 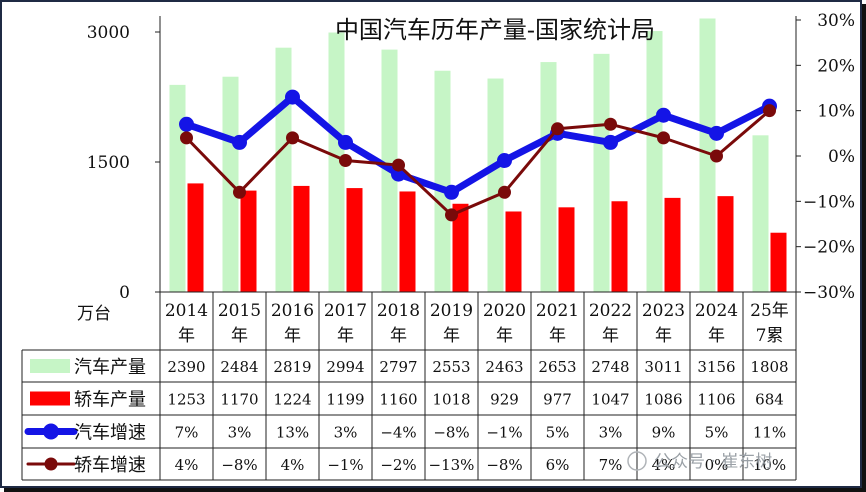 What do you see at coordinates (346, 433) in the screenshot?
I see `table-cell-2-3: 3%` at bounding box center [346, 433].